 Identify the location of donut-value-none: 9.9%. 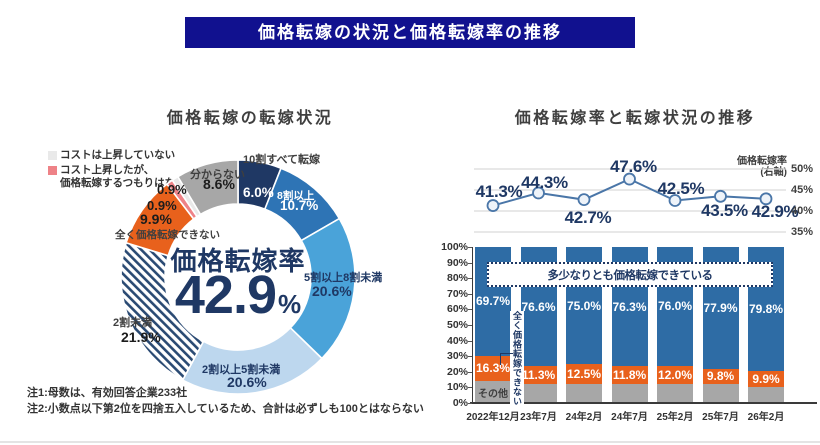
(156, 219).